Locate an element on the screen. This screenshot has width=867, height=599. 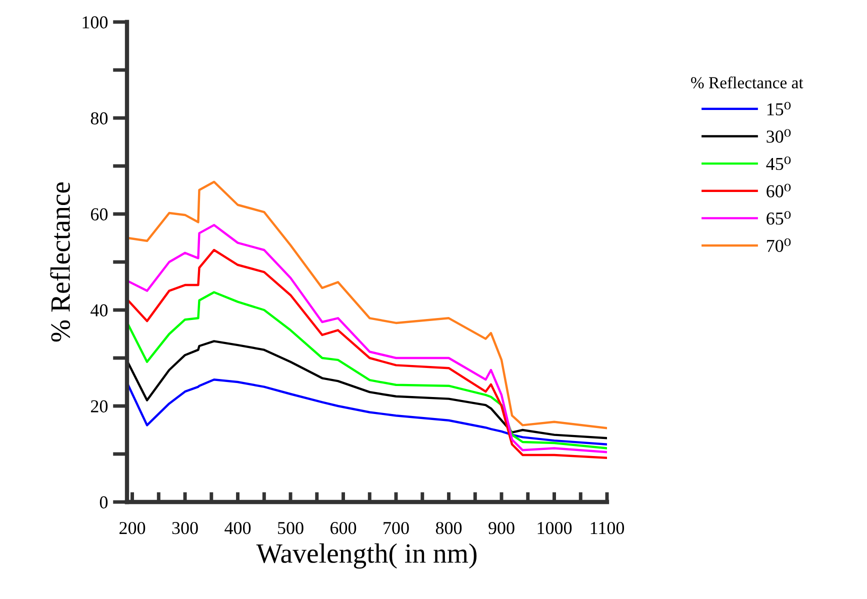
x-tick-label: 300 is located at coordinates (185, 528).